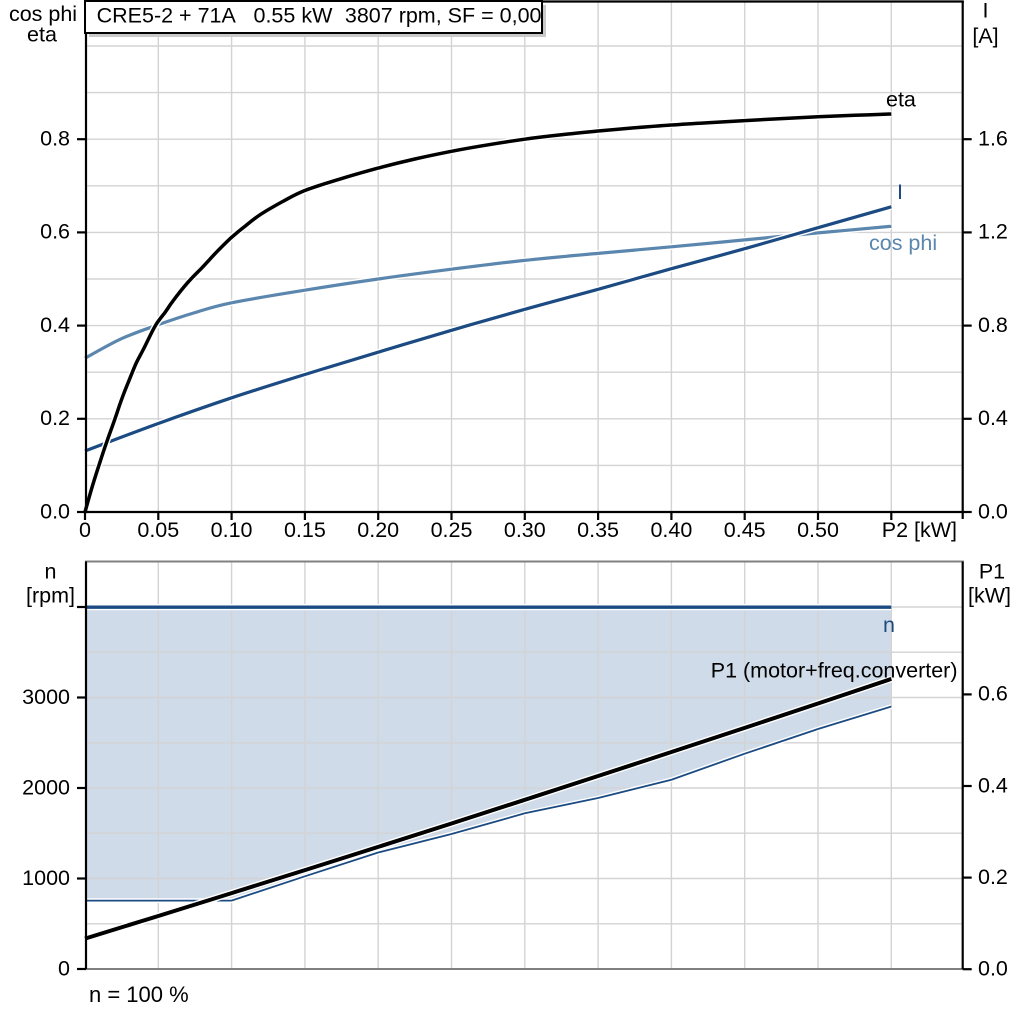 The height and width of the screenshot is (1024, 1024). Describe the element at coordinates (985, 36) in the screenshot. I see `svg-text: [A]` at that location.